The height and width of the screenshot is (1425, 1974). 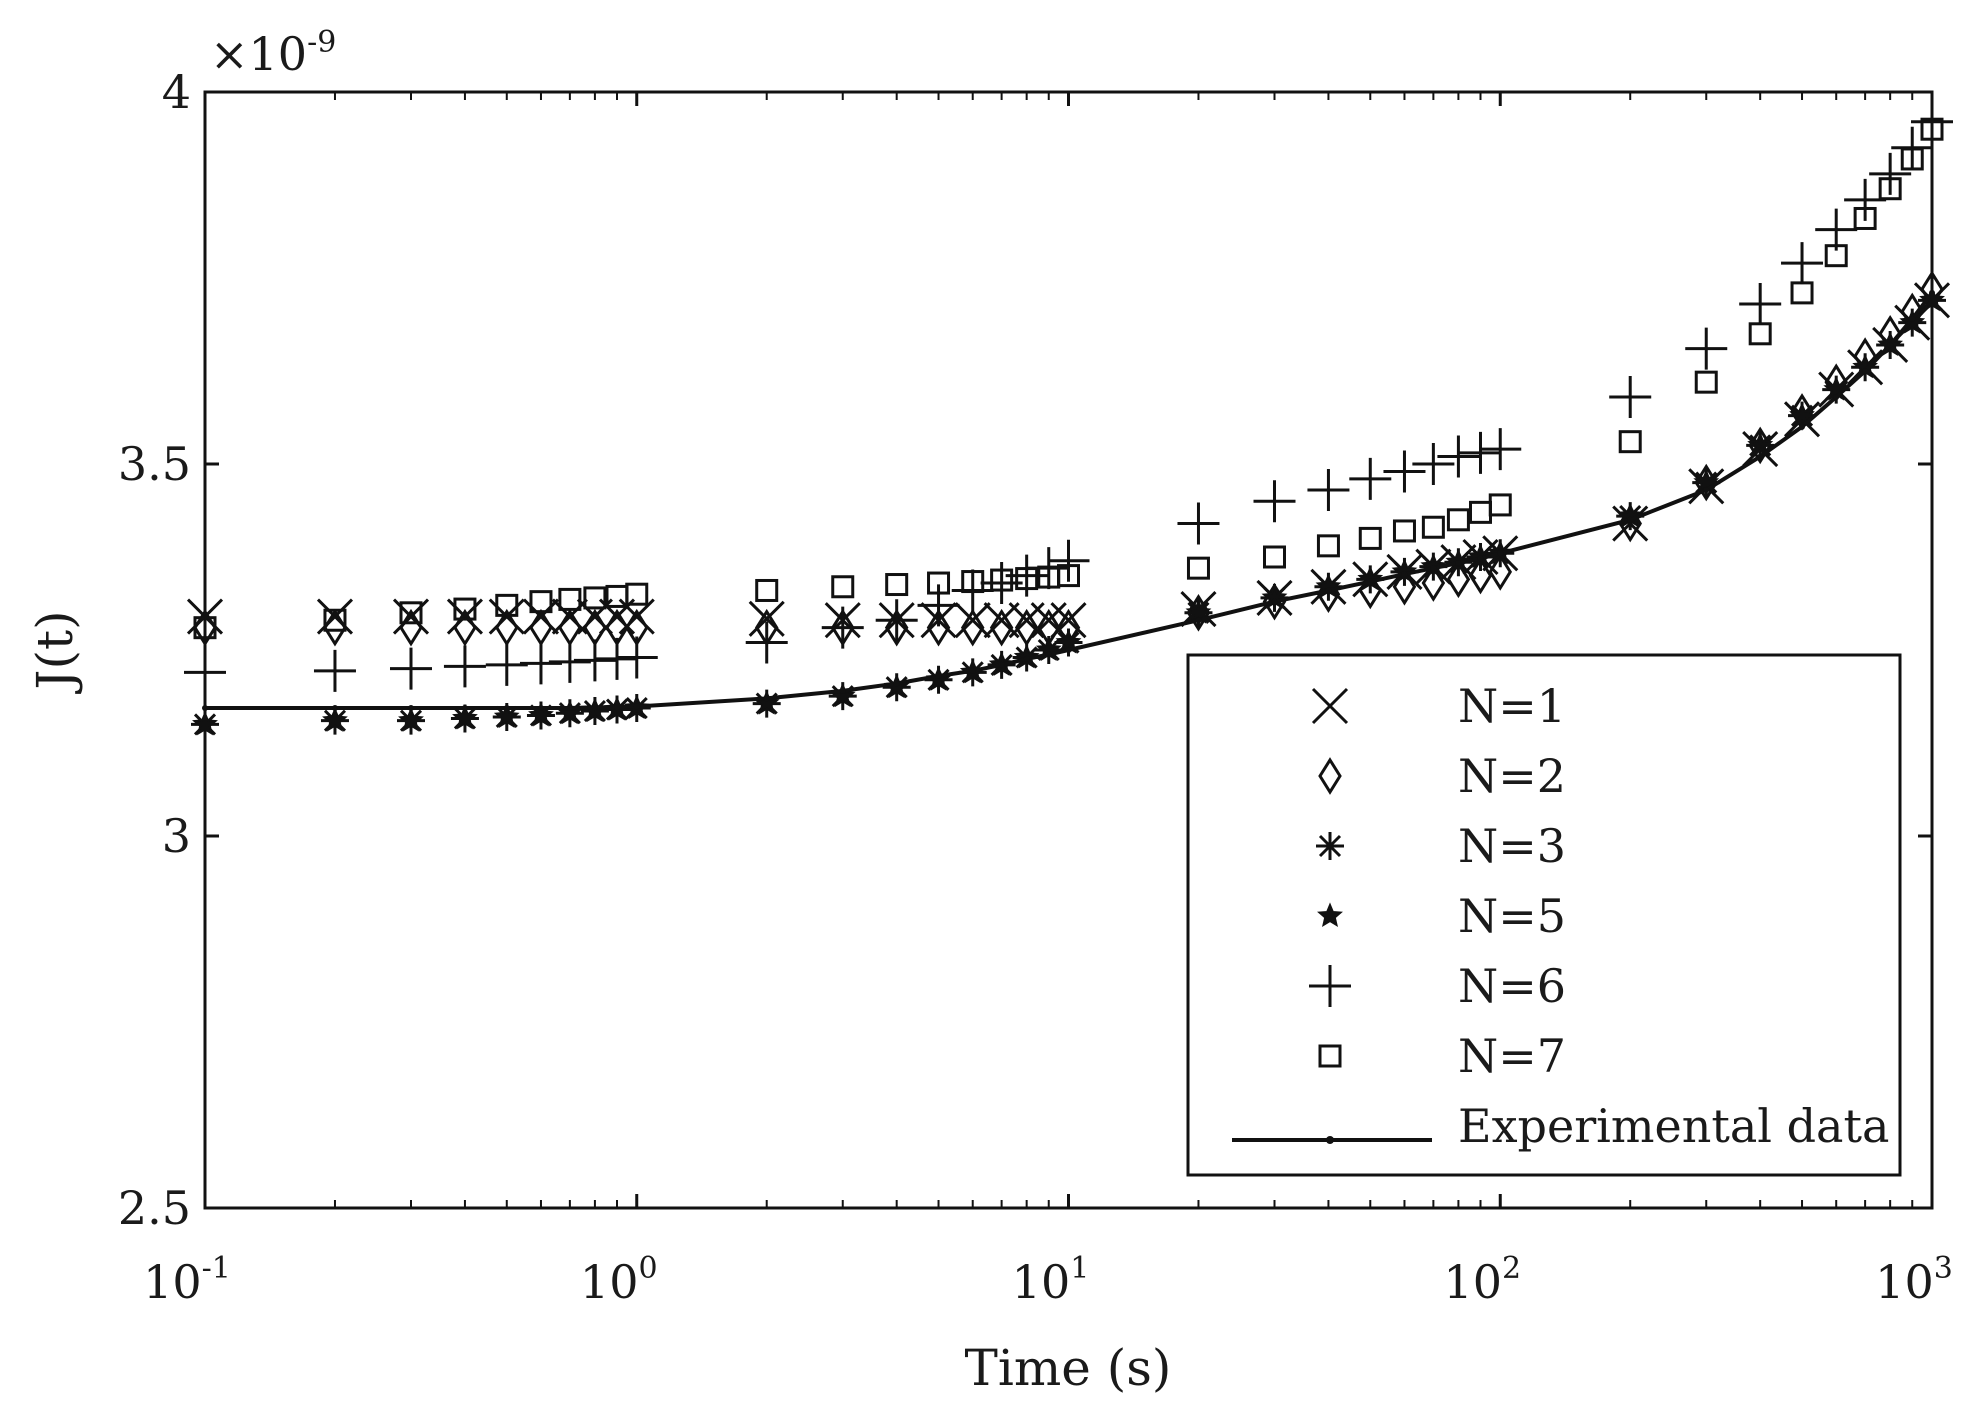 I want to click on y-multiplier: ×10-9, so click(x=273, y=53).